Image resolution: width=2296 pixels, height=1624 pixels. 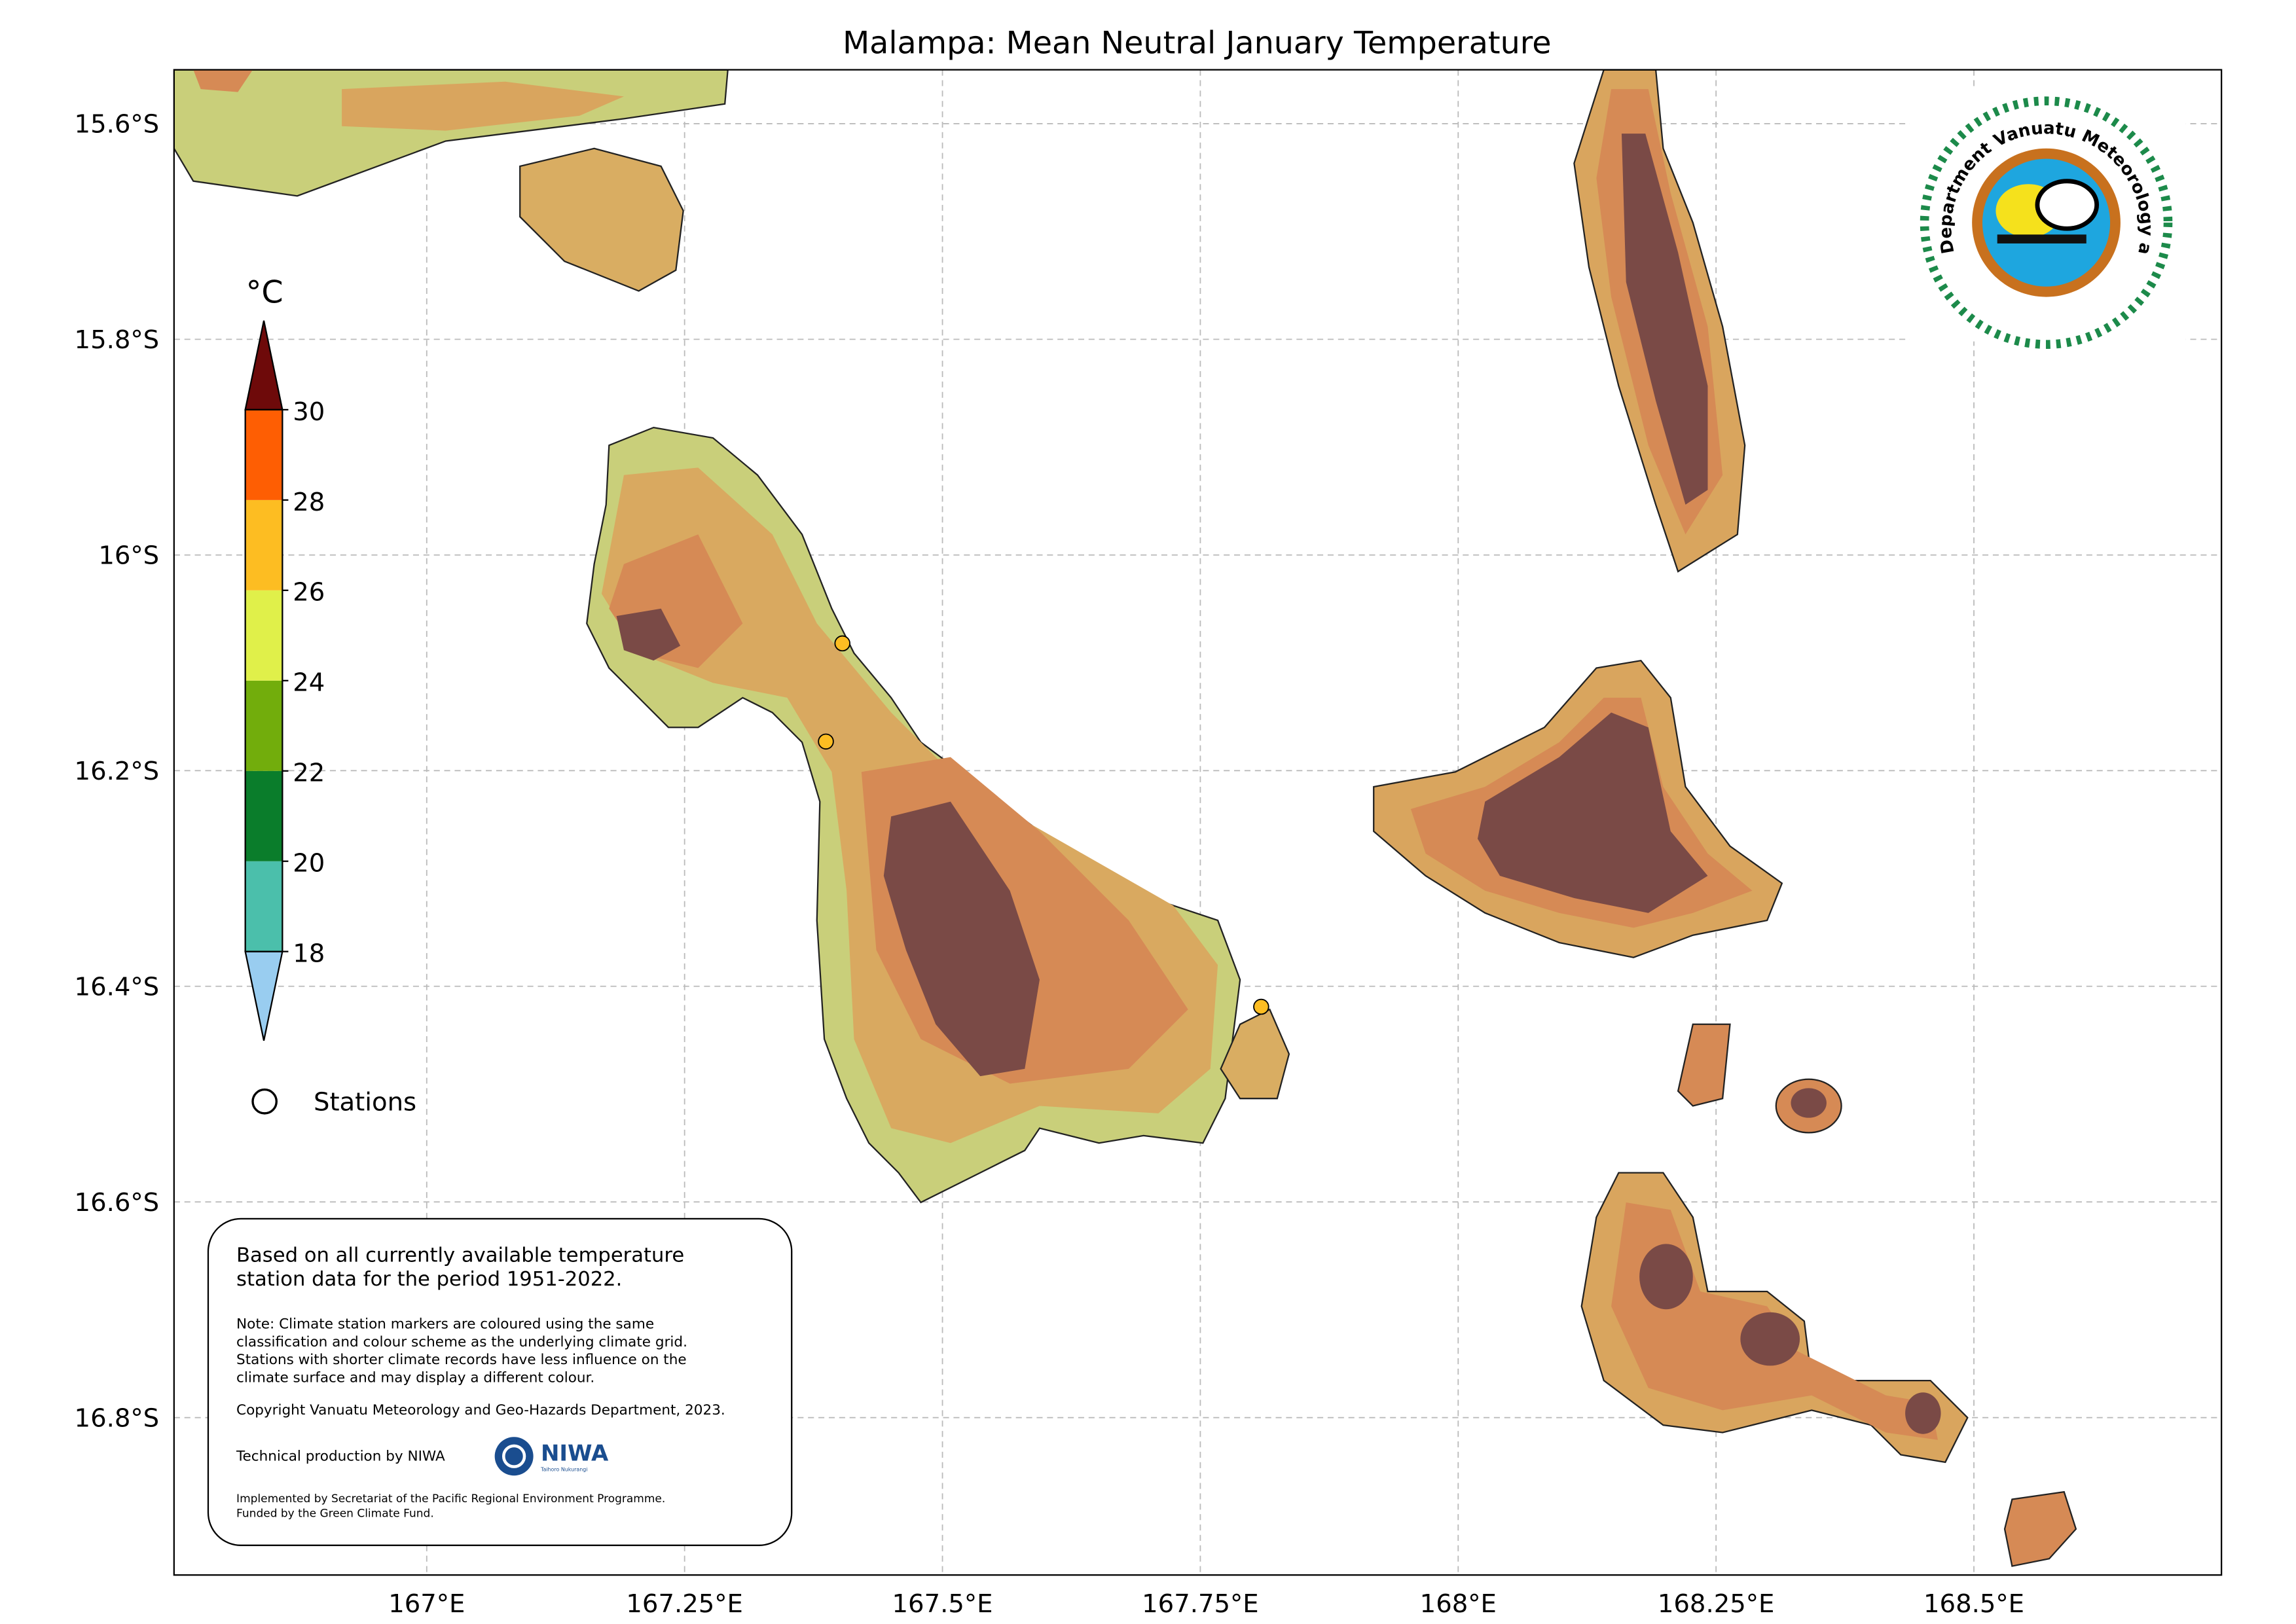 I want to click on y-tick-label: 16°S, so click(x=128, y=555).